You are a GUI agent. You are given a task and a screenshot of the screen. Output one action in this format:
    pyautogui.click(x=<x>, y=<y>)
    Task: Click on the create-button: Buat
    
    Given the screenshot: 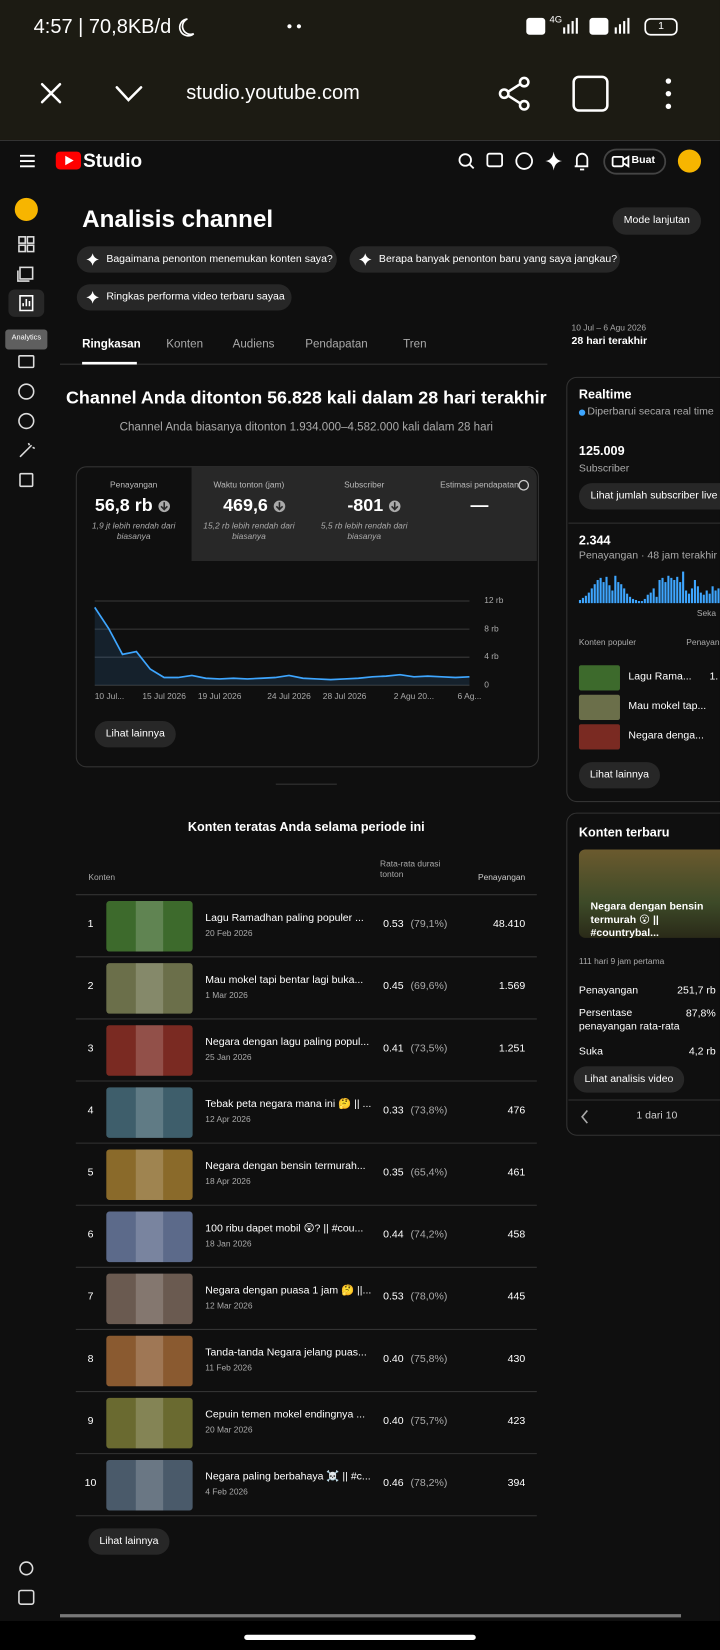 What is the action you would take?
    pyautogui.click(x=643, y=160)
    